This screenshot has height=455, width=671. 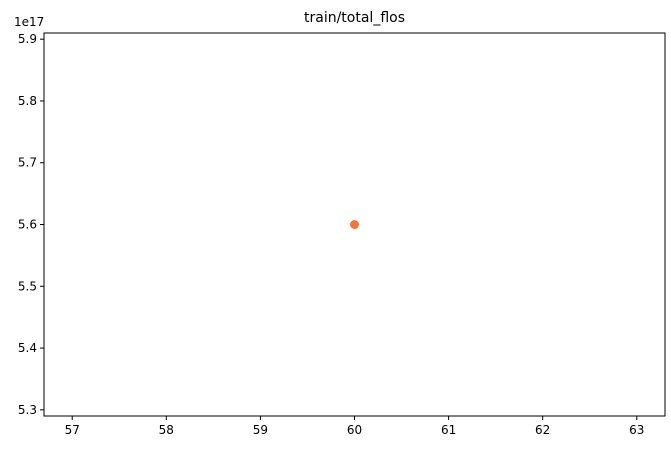 What do you see at coordinates (27, 286) in the screenshot?
I see `y-tick-label: 5.5` at bounding box center [27, 286].